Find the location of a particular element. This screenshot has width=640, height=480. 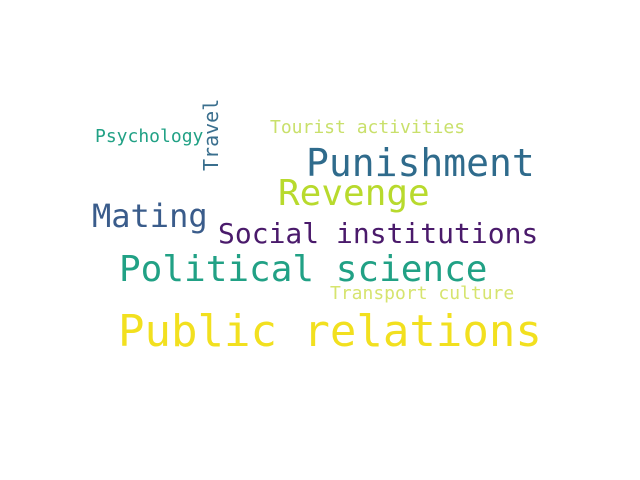

word-punishment: Punishment is located at coordinates (420, 163).